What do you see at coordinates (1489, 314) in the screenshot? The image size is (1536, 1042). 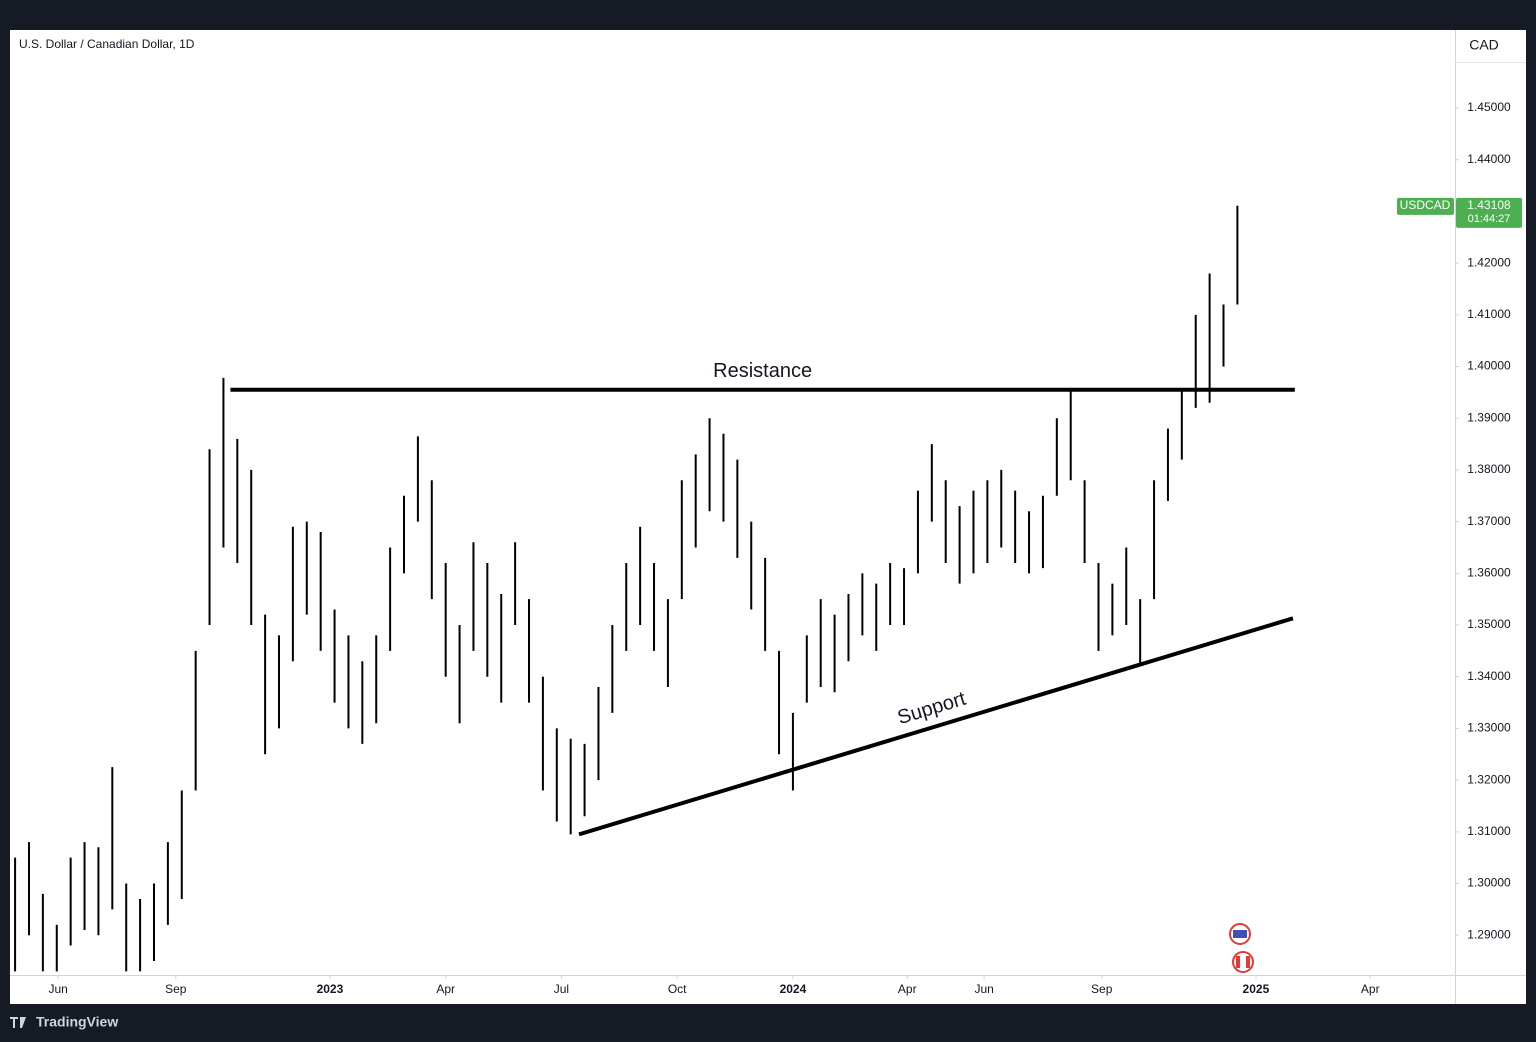 I see `y-tick-label: 1.41000` at bounding box center [1489, 314].